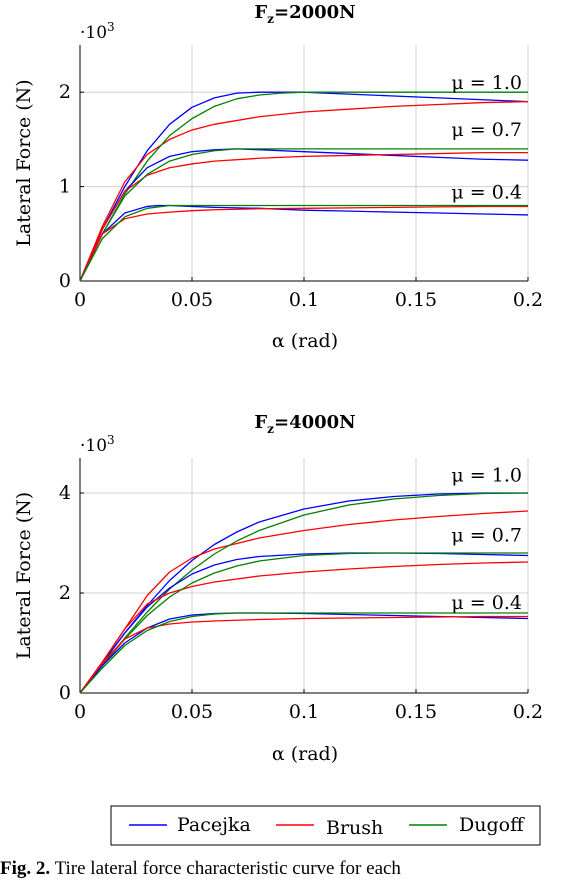 This screenshot has width=578, height=880. What do you see at coordinates (354, 828) in the screenshot?
I see `legend-label-brush: Brush` at bounding box center [354, 828].